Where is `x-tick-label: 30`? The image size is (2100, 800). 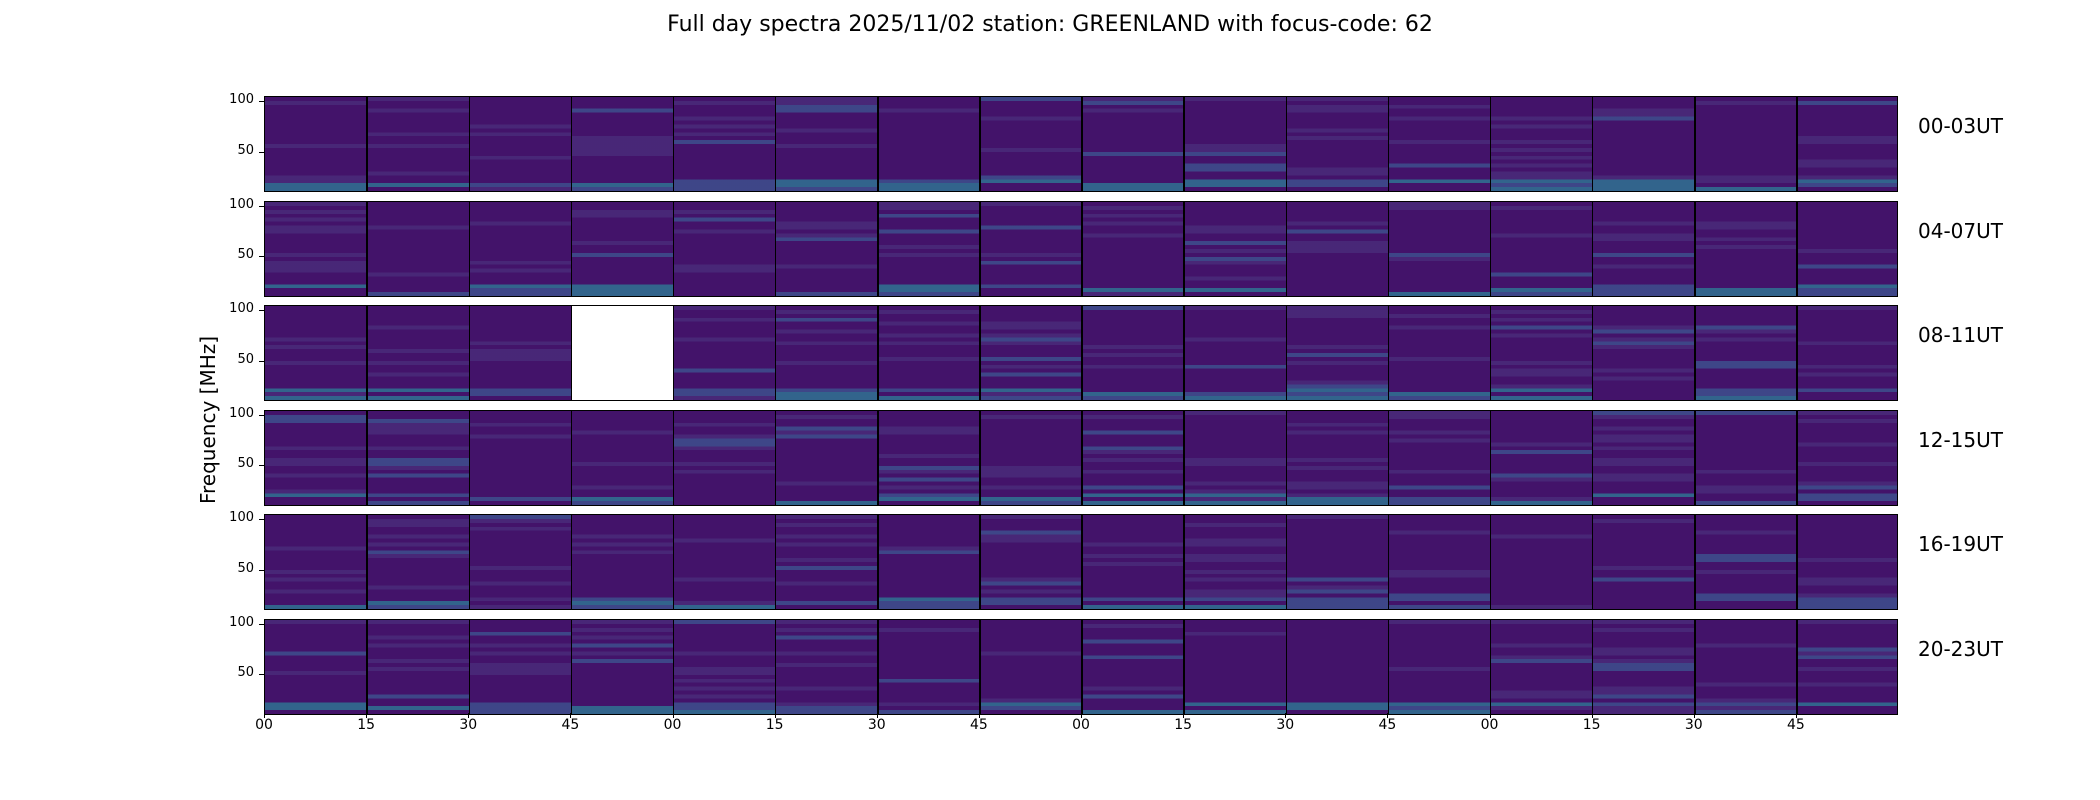
x-tick-label: 30 is located at coordinates (1693, 725).